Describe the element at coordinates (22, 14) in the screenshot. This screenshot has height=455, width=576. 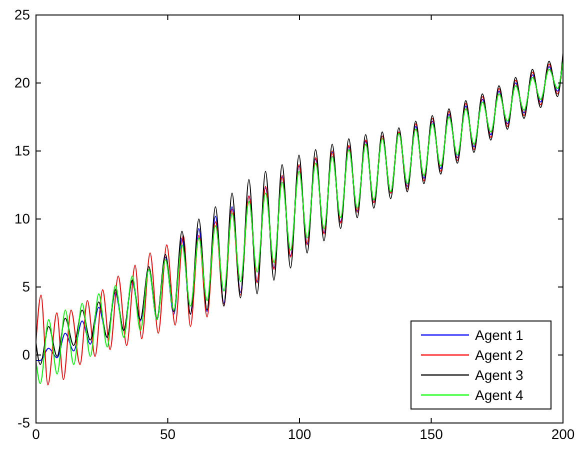
I see `y-tick-label: 25` at that location.